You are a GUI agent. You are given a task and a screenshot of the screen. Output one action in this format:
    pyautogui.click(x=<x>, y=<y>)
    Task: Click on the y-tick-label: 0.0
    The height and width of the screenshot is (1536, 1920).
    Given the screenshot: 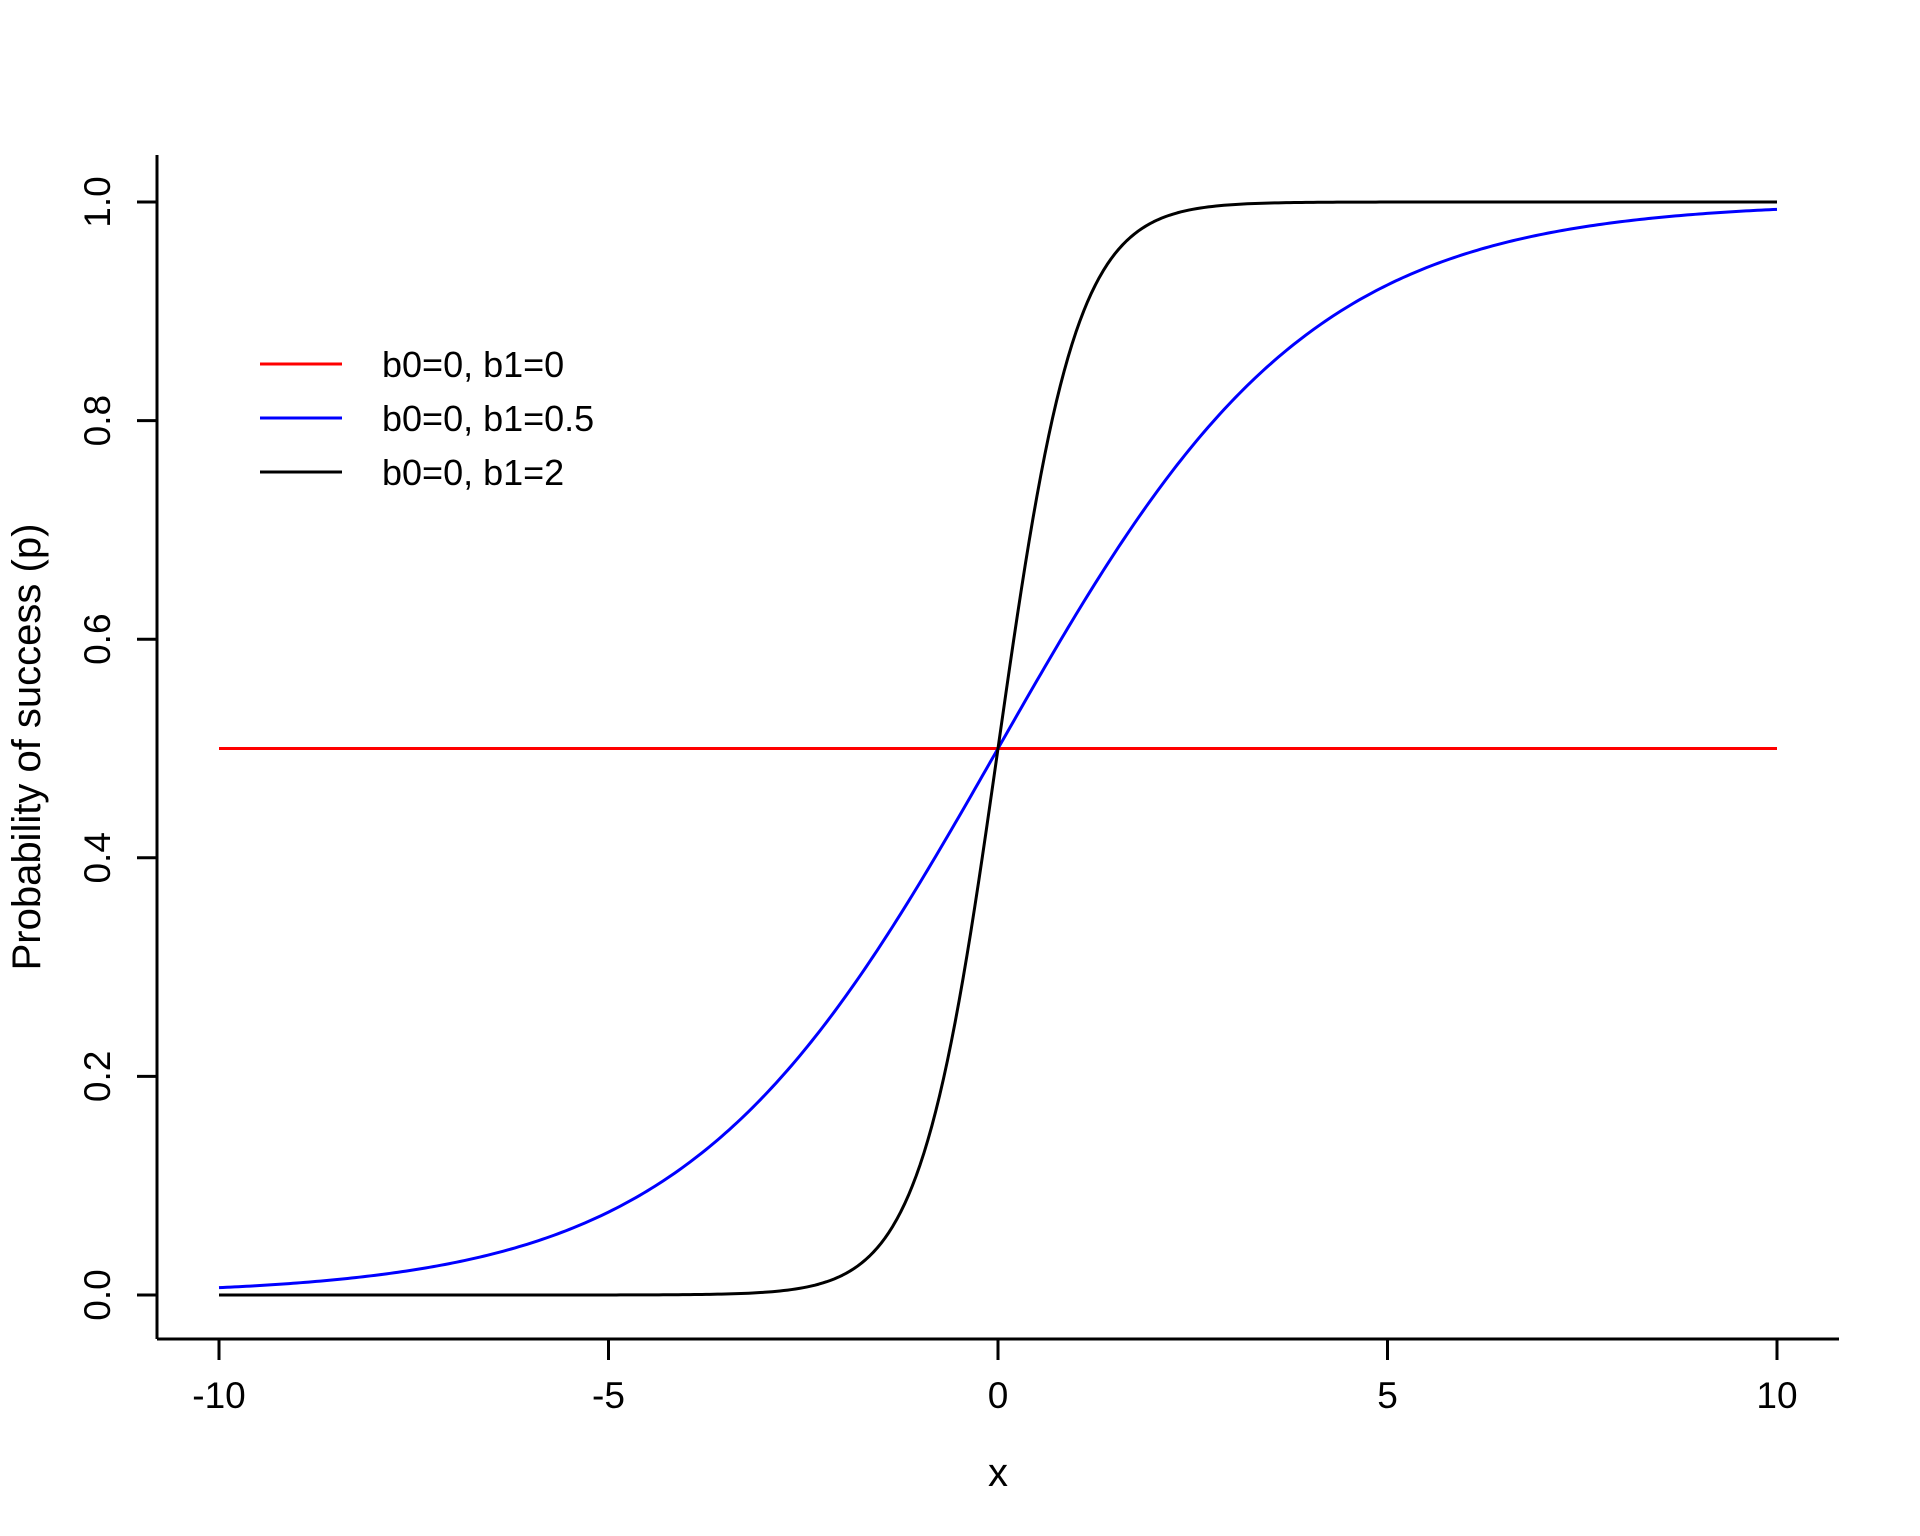 What is the action you would take?
    pyautogui.click(x=97, y=1294)
    